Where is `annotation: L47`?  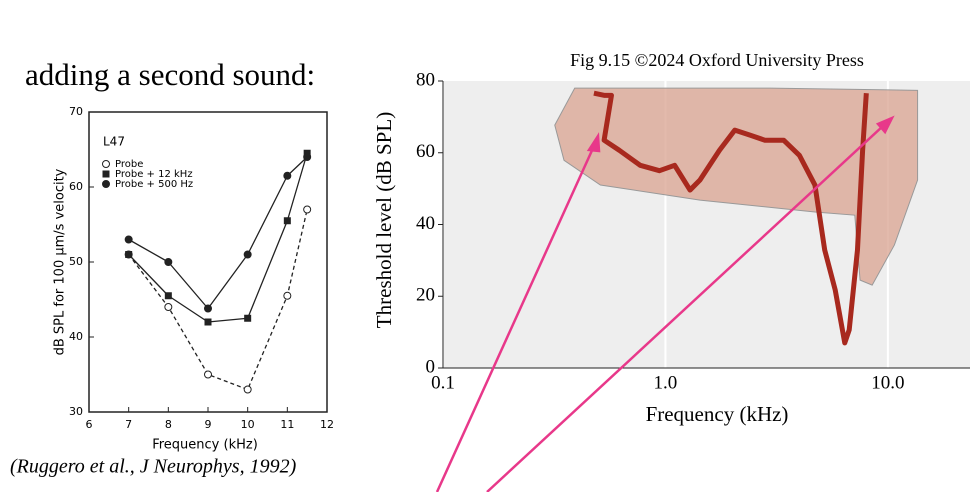 annotation: L47 is located at coordinates (114, 142).